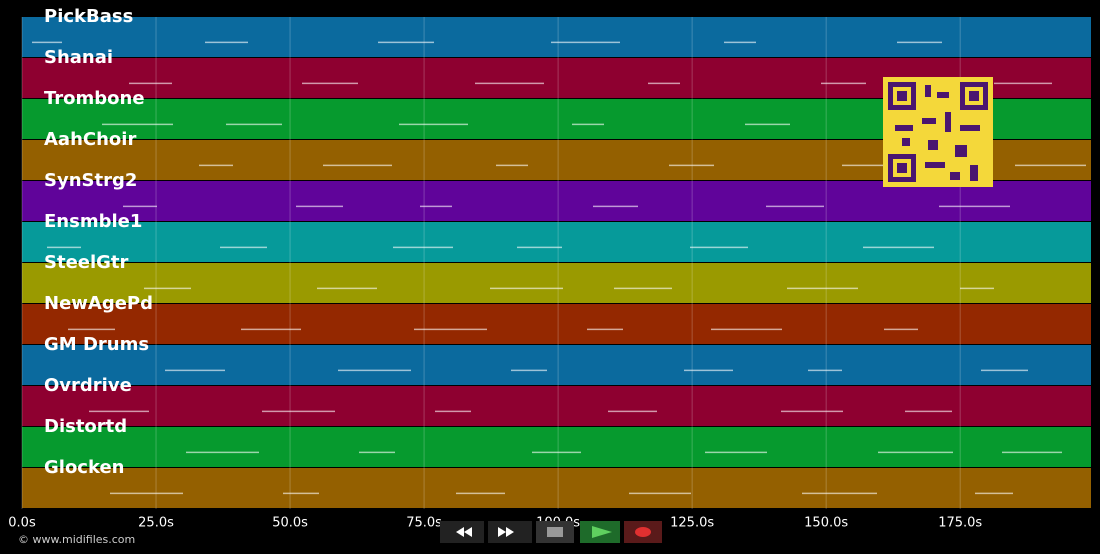 Image resolution: width=1100 pixels, height=554 pixels. Describe the element at coordinates (98, 303) in the screenshot. I see `track-label: NewAgePd` at that location.